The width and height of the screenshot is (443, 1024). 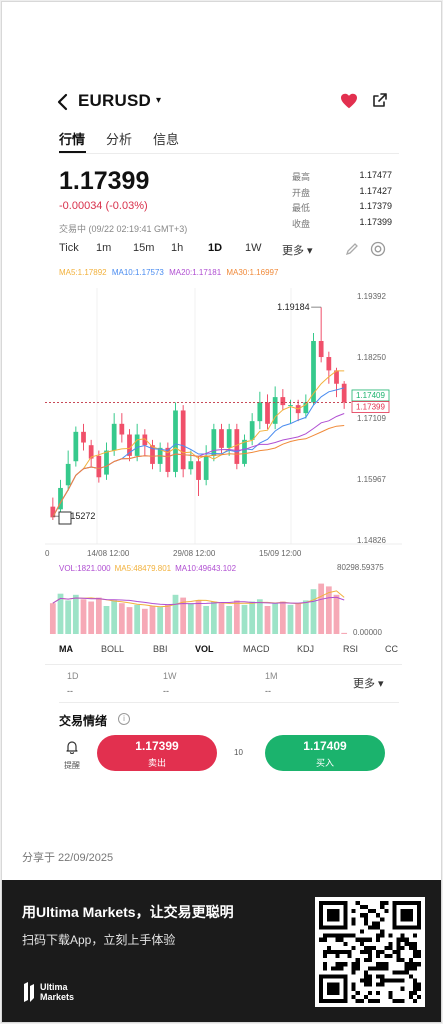 I want to click on indicator-kdj: KDJ, so click(x=306, y=649).